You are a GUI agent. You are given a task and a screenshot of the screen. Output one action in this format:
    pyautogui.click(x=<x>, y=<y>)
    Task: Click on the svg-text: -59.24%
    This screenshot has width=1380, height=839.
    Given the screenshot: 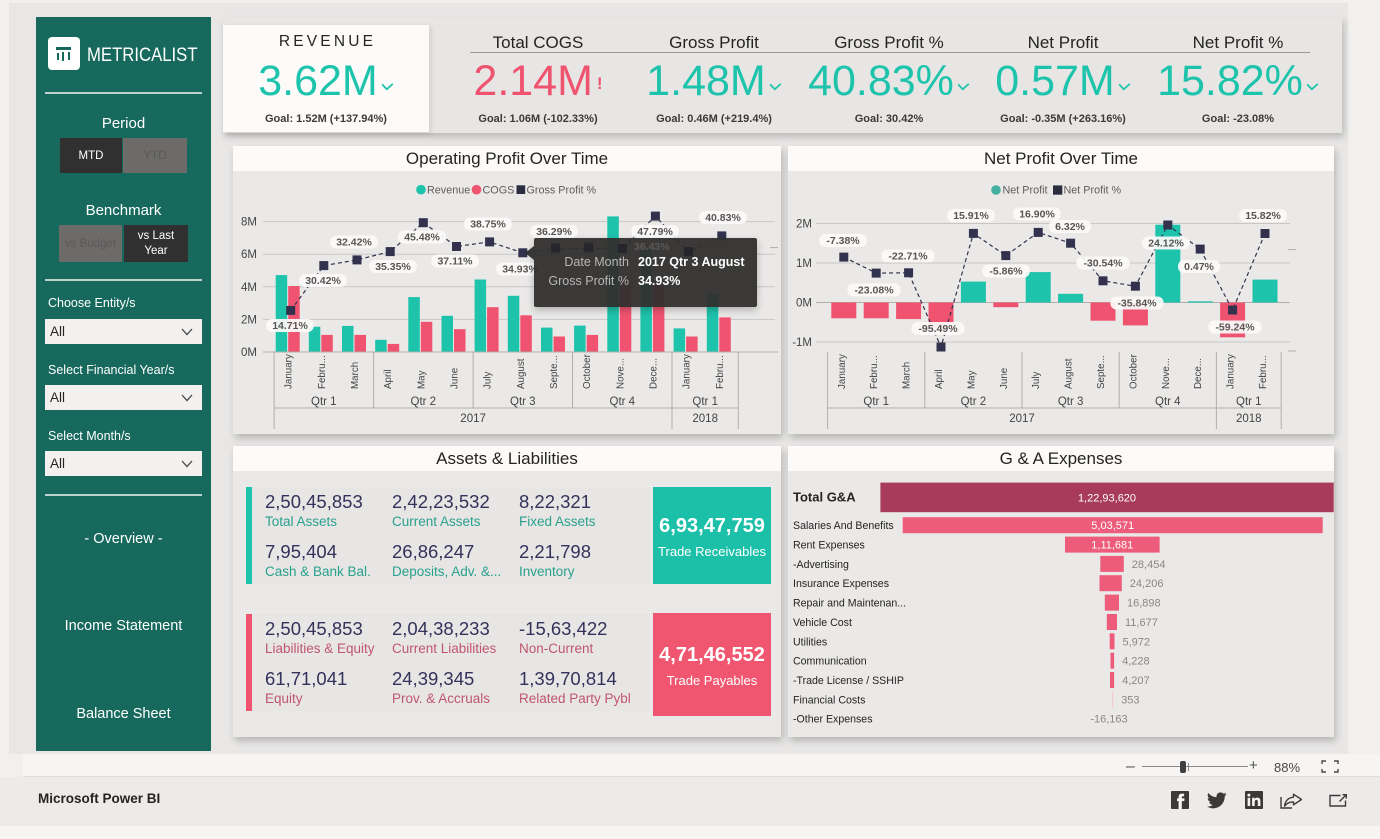 What is the action you would take?
    pyautogui.click(x=1235, y=328)
    